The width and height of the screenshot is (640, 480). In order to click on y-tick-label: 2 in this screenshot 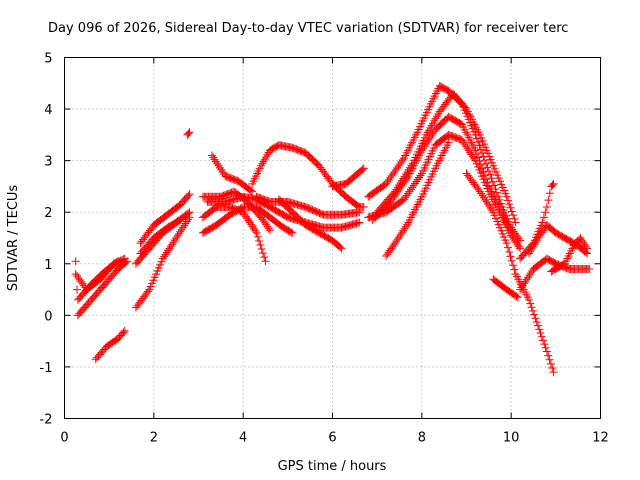, I will do `click(48, 213)`.